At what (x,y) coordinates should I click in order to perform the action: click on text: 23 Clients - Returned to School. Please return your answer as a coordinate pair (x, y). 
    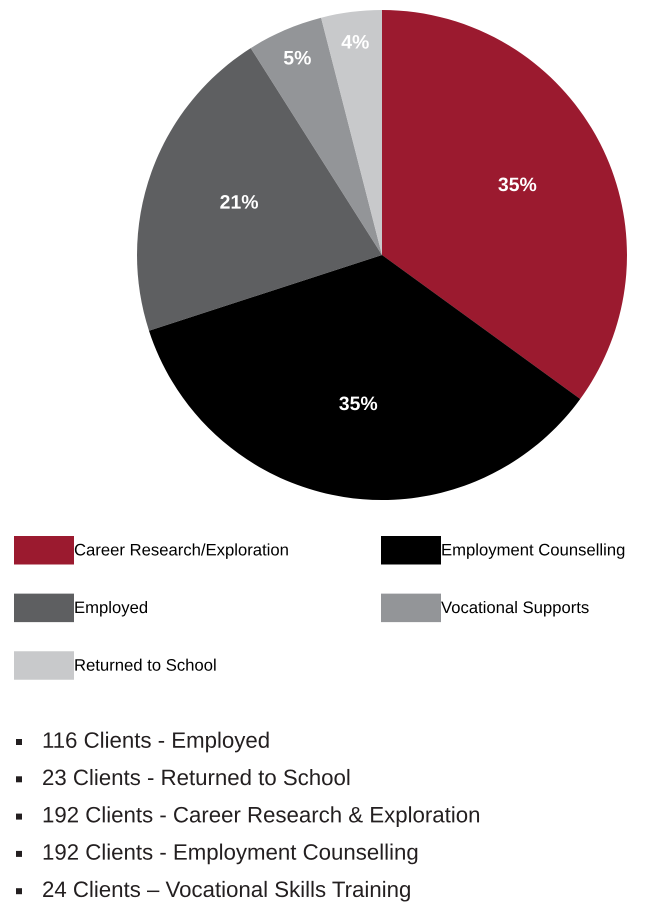
    Looking at the image, I should click on (196, 777).